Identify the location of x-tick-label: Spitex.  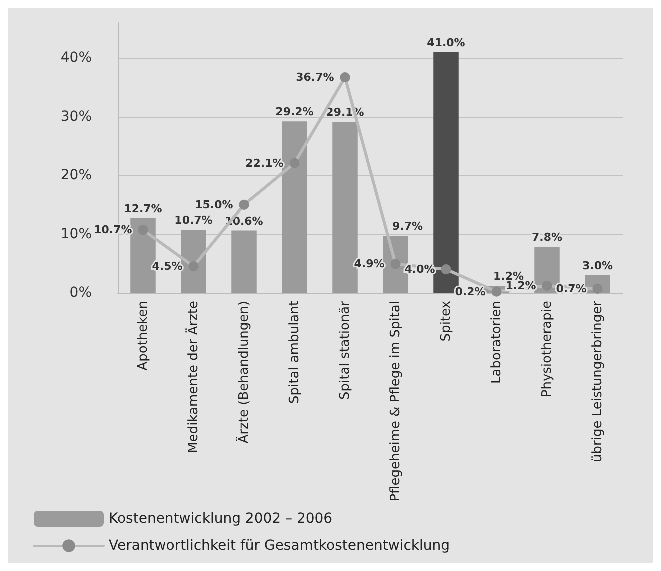
(446, 321).